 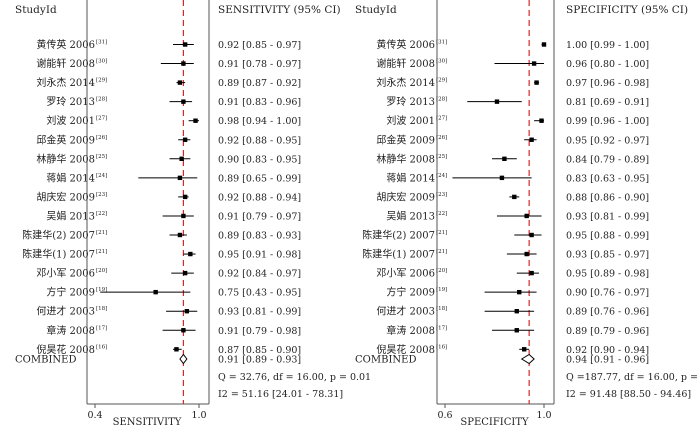 I want to click on study-name: 胡庆宏 2009, so click(x=65, y=196).